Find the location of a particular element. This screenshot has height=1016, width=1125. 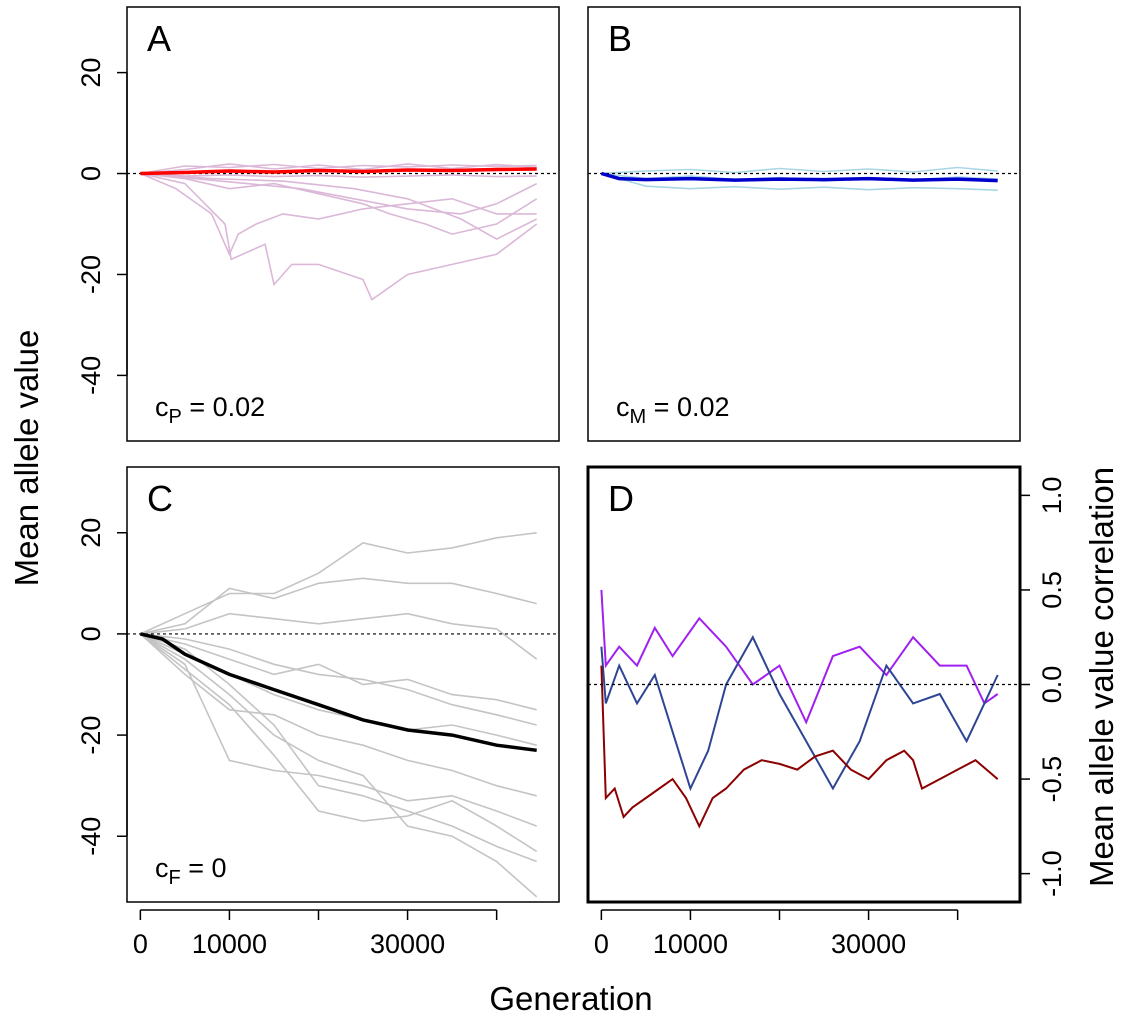

panel-label-d: D is located at coordinates (621, 498).